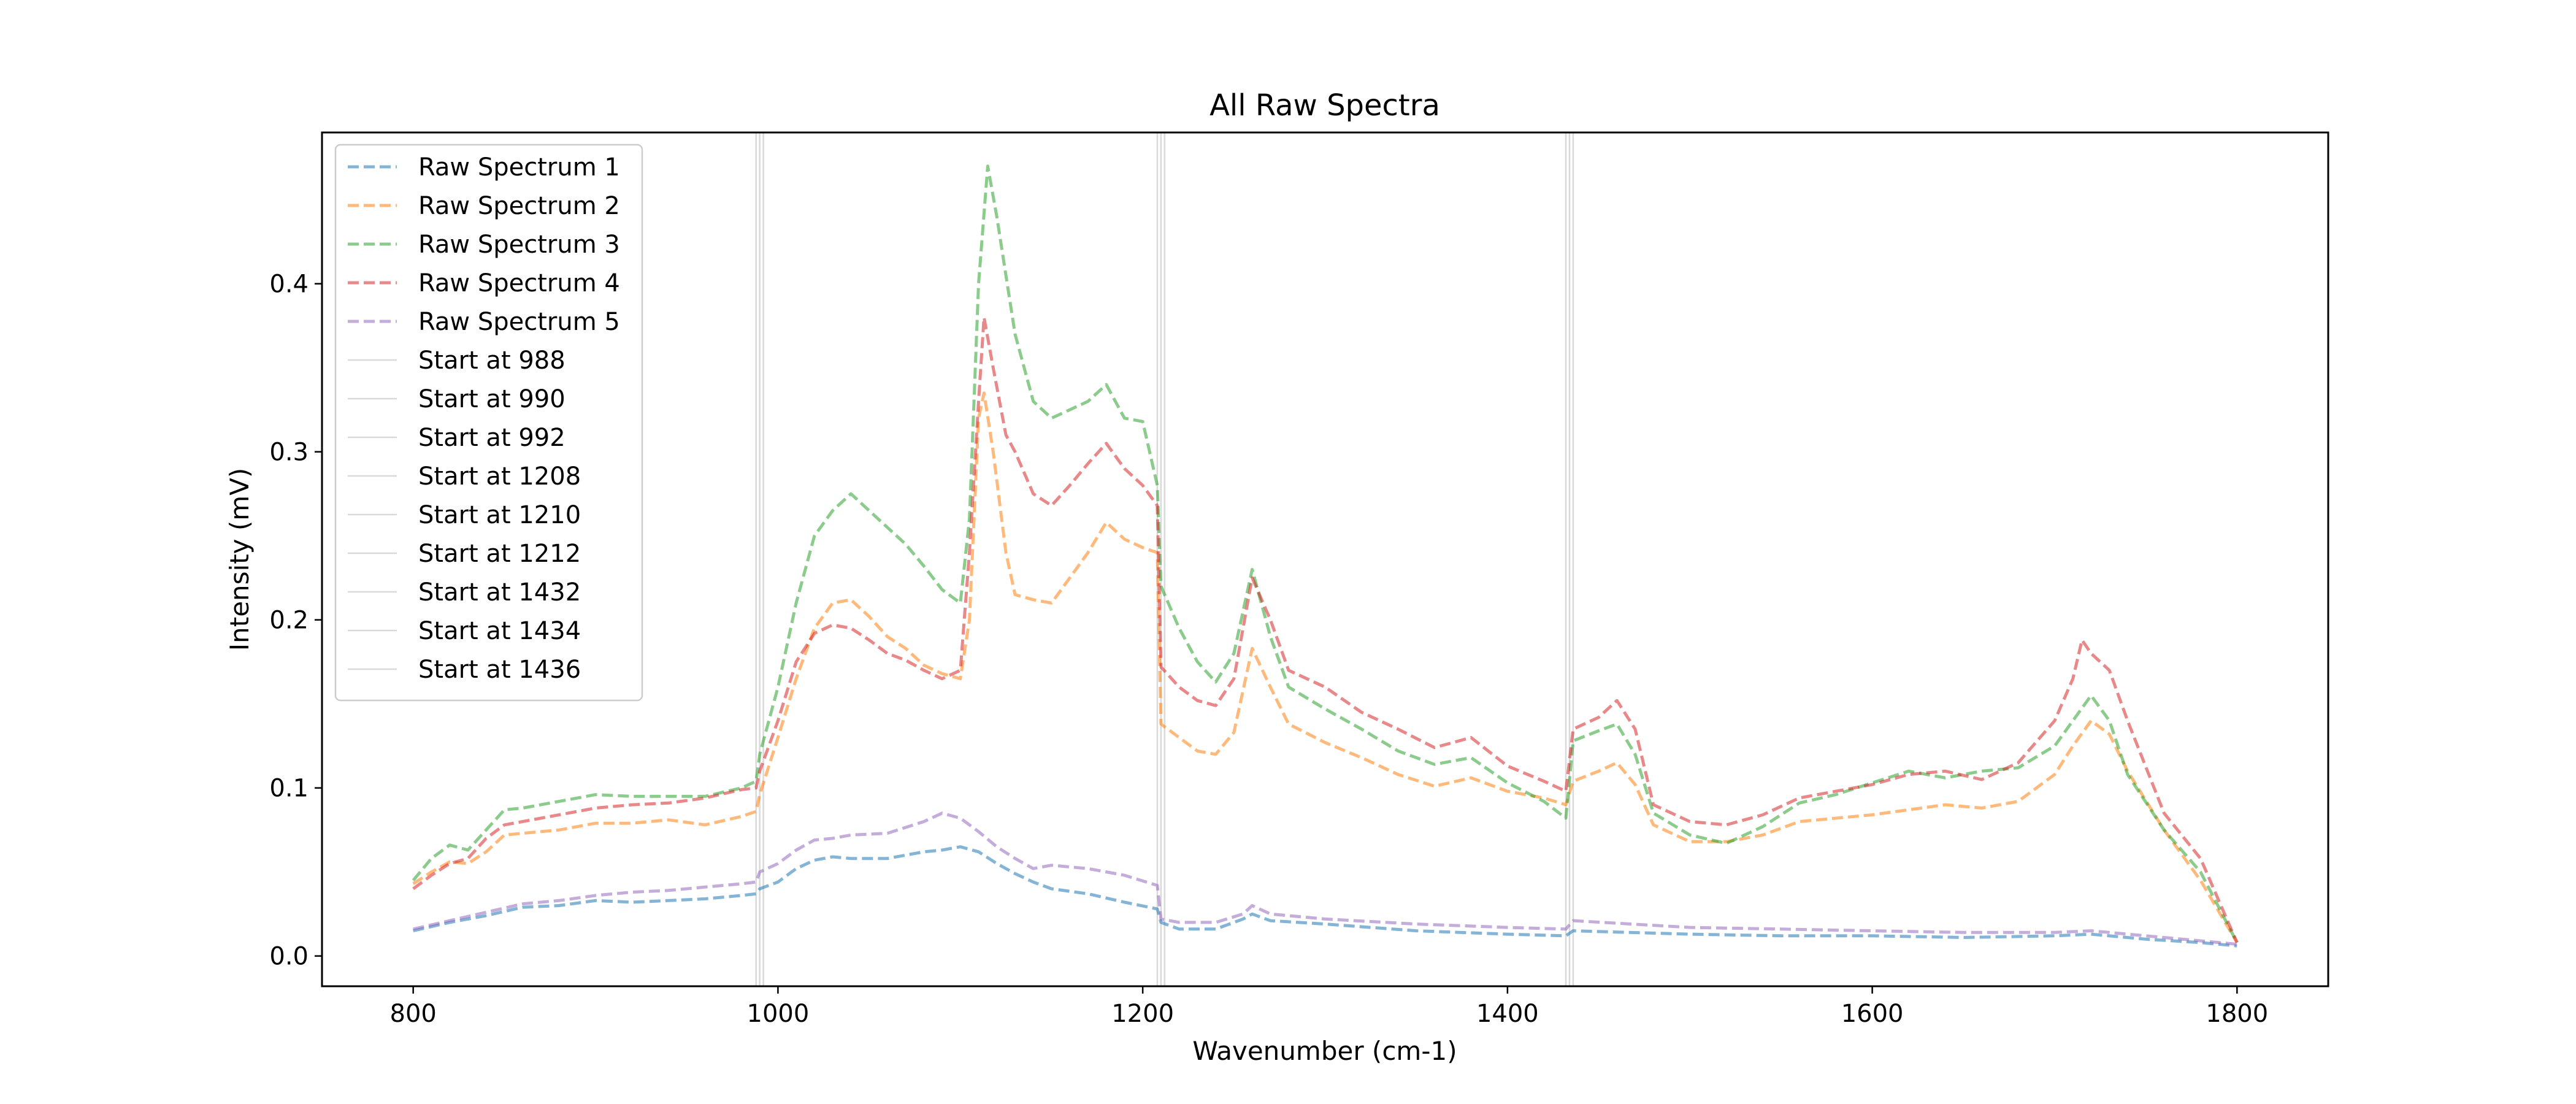  What do you see at coordinates (289, 621) in the screenshot?
I see `y-tick-label: 0.2` at bounding box center [289, 621].